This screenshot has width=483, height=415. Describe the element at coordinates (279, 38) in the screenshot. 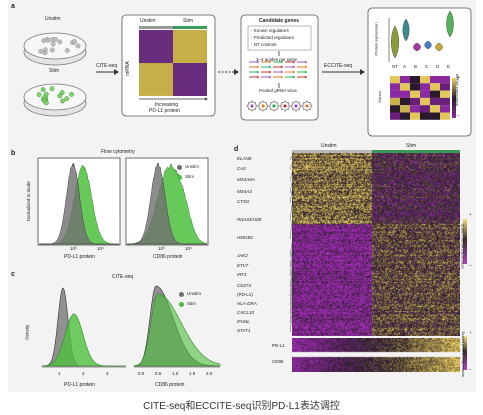

I see `candidate-list-box` at that location.